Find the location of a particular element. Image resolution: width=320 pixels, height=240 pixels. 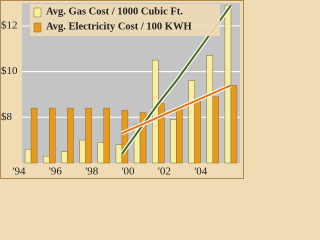

legend-box is located at coordinates (125, 20).